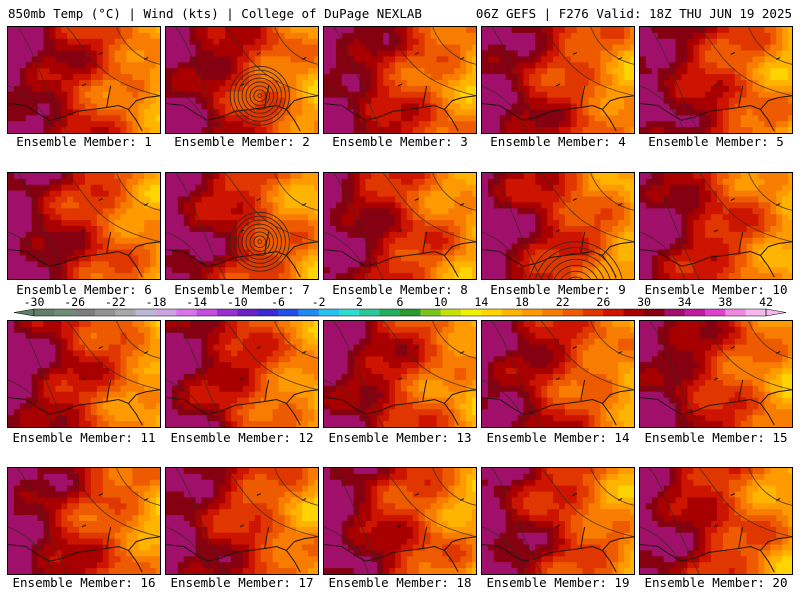 The image size is (800, 600). Describe the element at coordinates (242, 374) in the screenshot. I see `ensemble-member-12-map` at that location.